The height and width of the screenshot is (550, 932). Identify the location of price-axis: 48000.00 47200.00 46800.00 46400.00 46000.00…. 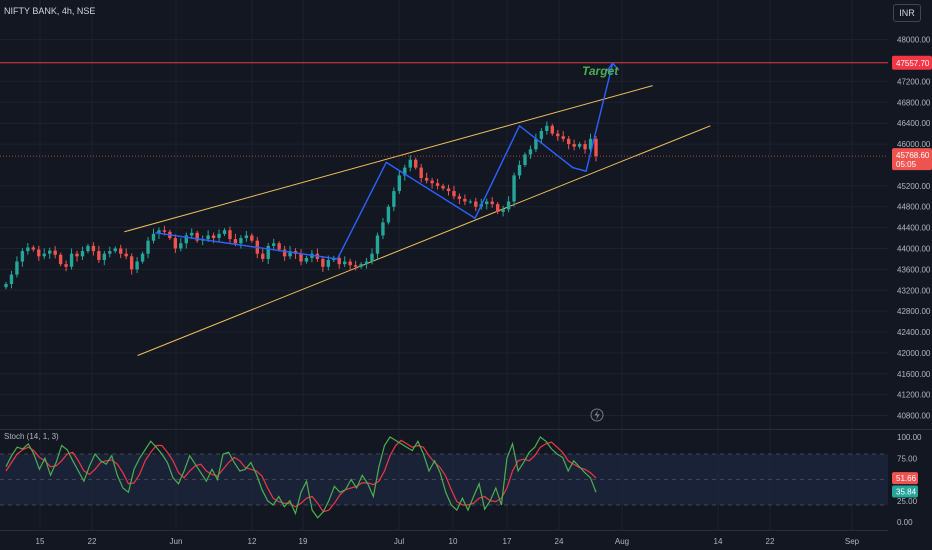
(914, 228).